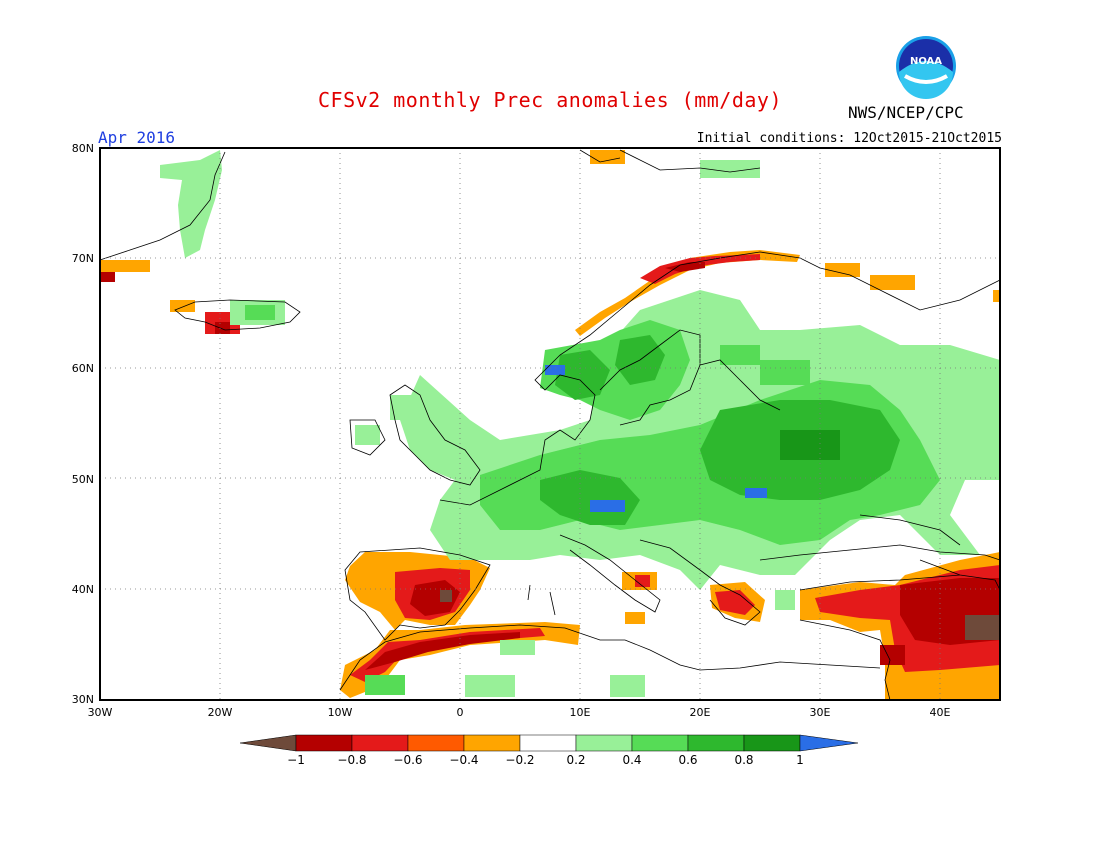  I want to click on colorbar-label: −1, so click(296, 760).